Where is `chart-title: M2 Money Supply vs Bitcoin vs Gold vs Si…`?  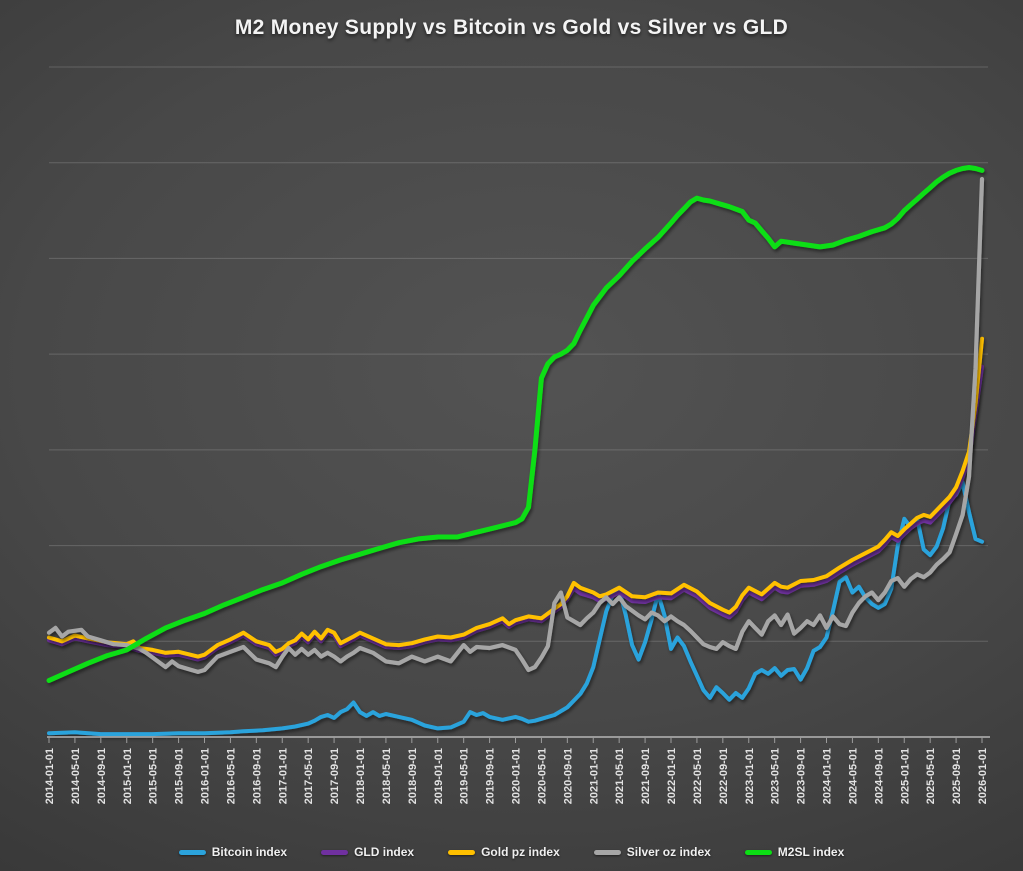
chart-title: M2 Money Supply vs Bitcoin vs Gold vs Si… is located at coordinates (511, 27).